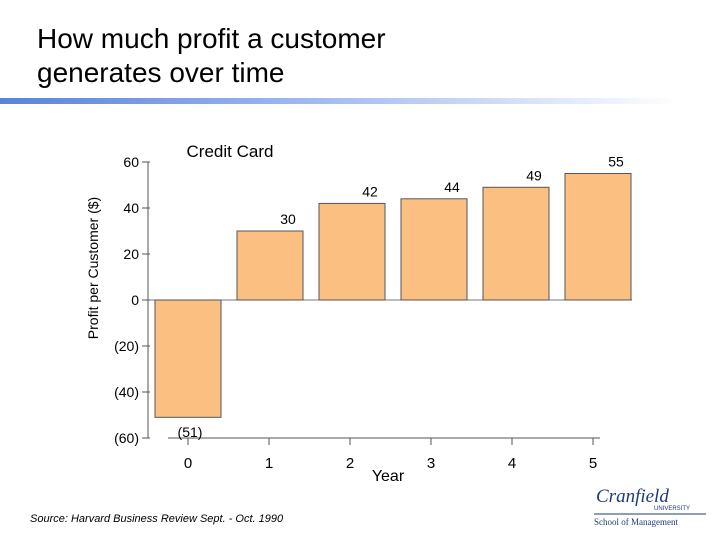  What do you see at coordinates (131, 254) in the screenshot?
I see `y-tick-label: 20` at bounding box center [131, 254].